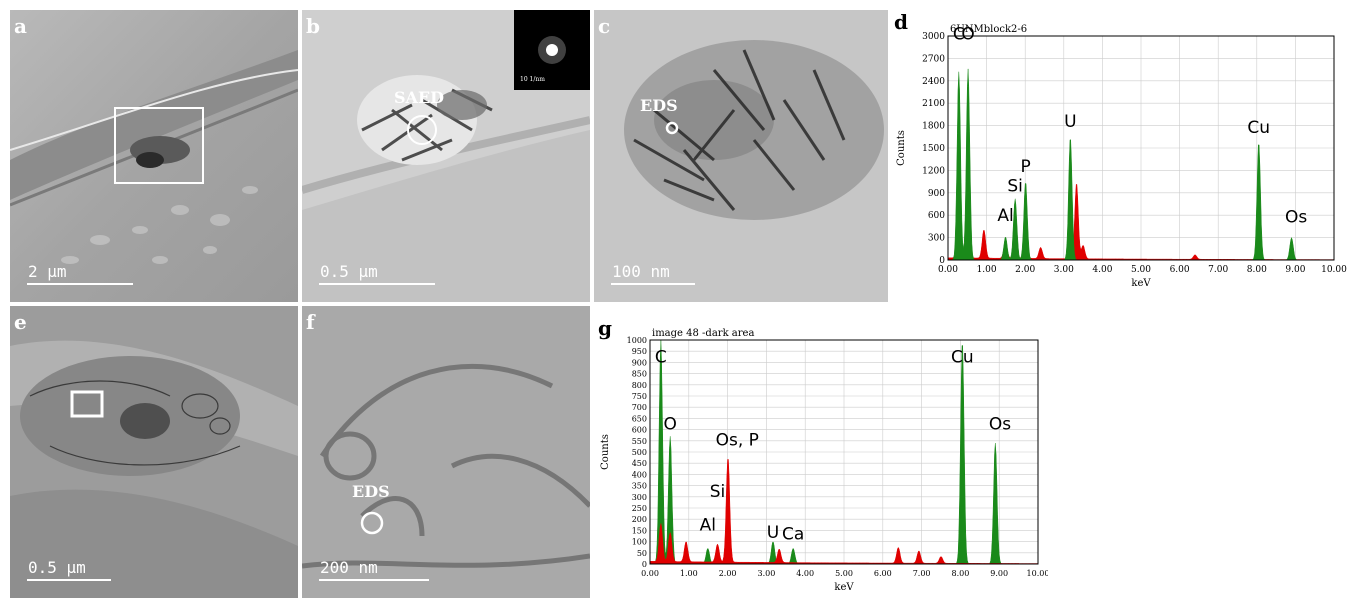 This screenshot has height=606, width=1348. Describe the element at coordinates (639, 441) in the screenshot. I see `y-tick-label: 550` at that location.